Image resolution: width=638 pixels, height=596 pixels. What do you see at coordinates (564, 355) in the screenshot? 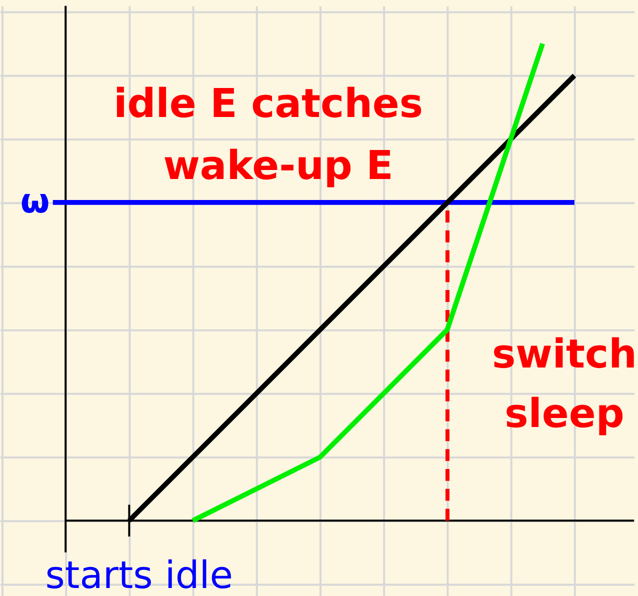
I see `annotation: switch` at bounding box center [564, 355].